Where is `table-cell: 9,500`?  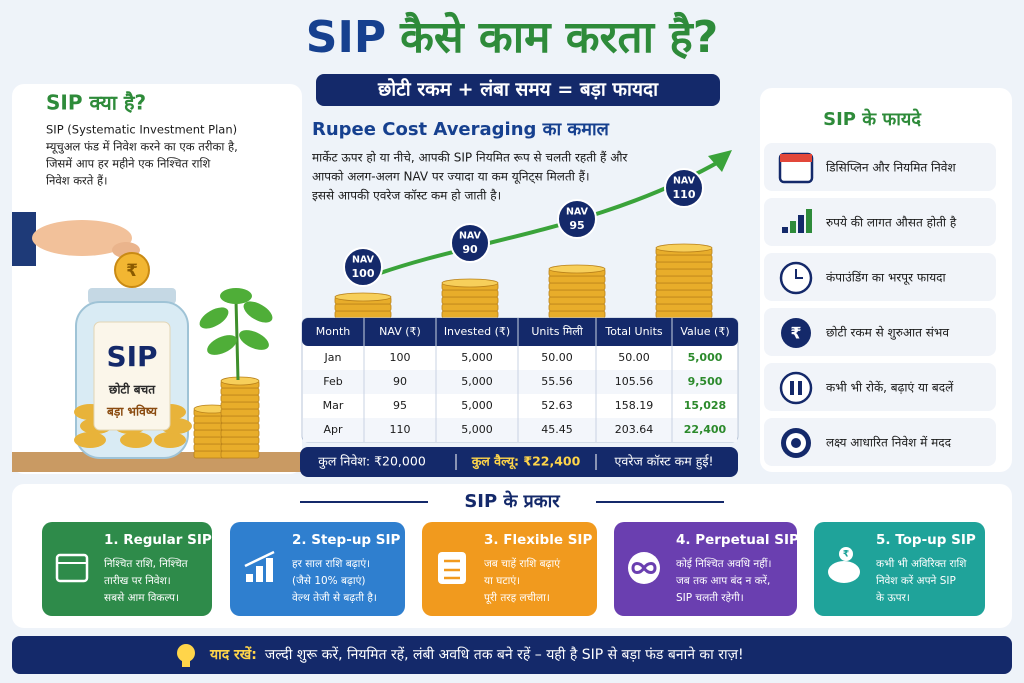 table-cell: 9,500 is located at coordinates (705, 381).